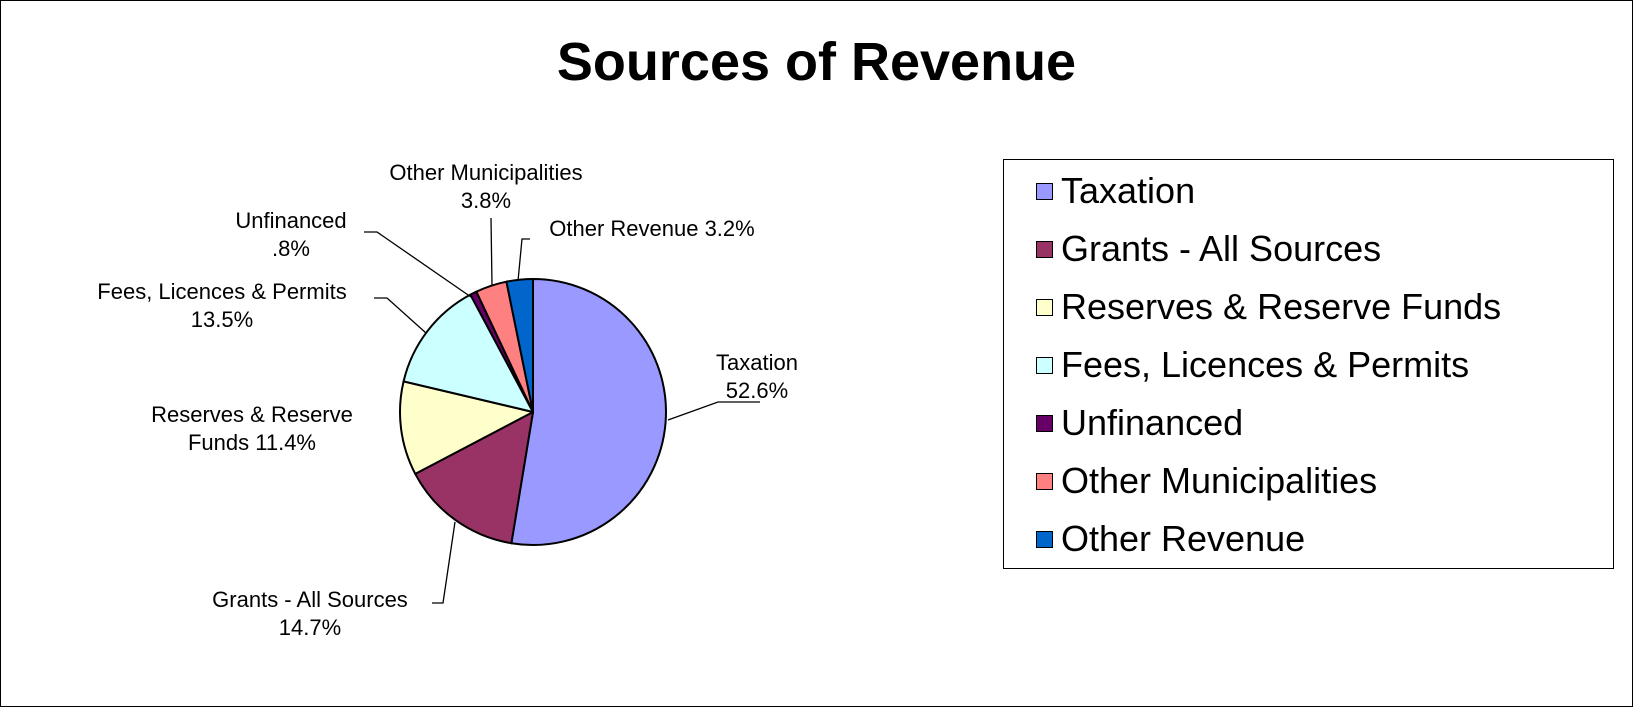  What do you see at coordinates (290, 234) in the screenshot?
I see `data-label: Unfinanced .8%` at bounding box center [290, 234].